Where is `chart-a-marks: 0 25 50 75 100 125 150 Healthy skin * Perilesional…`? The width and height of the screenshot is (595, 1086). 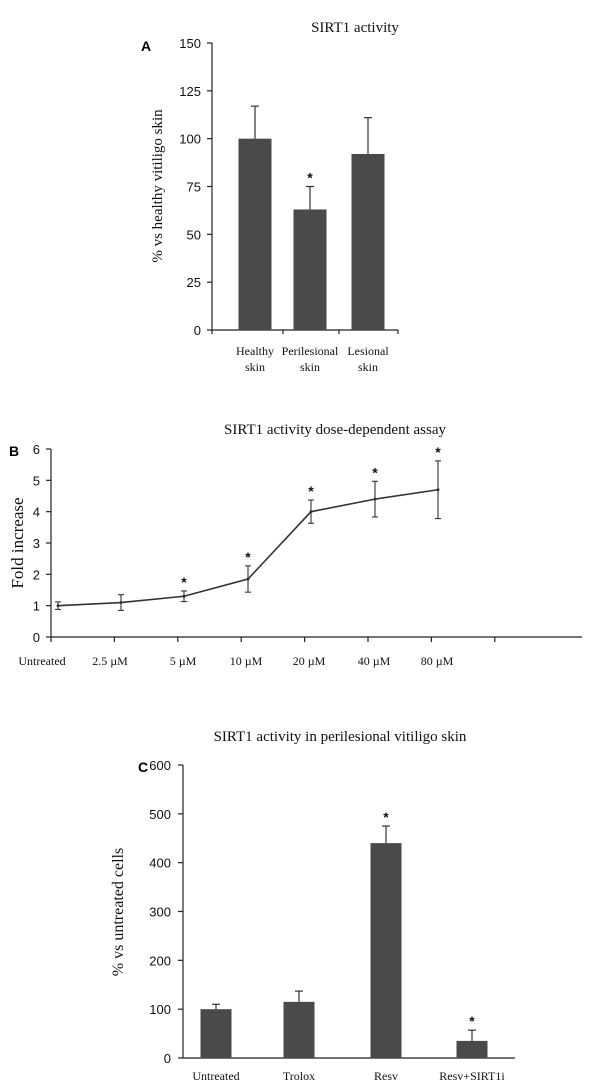 chart-a-marks: 0 25 50 75 100 125 150 Healthy skin * Perilesional… is located at coordinates (289, 205).